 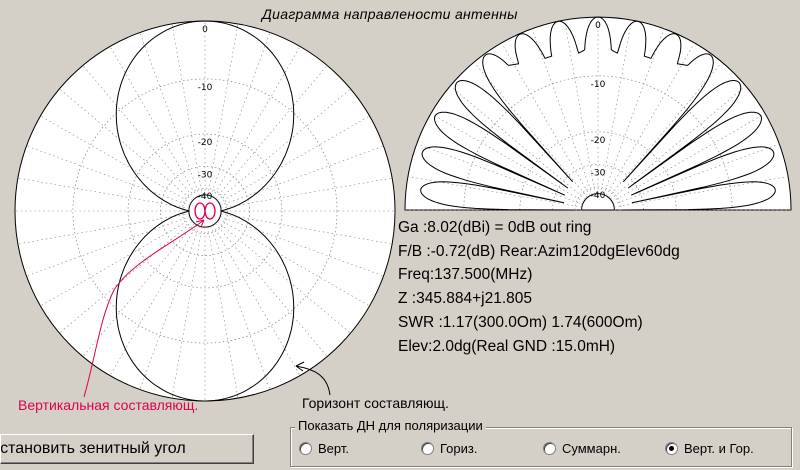 What do you see at coordinates (305, 448) in the screenshot?
I see `radio-vertical-dot` at bounding box center [305, 448].